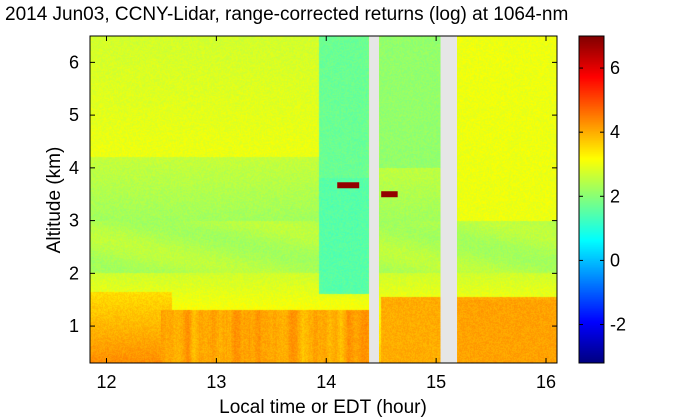  What do you see at coordinates (615, 260) in the screenshot?
I see `colorbar-tick-label: 0` at bounding box center [615, 260].